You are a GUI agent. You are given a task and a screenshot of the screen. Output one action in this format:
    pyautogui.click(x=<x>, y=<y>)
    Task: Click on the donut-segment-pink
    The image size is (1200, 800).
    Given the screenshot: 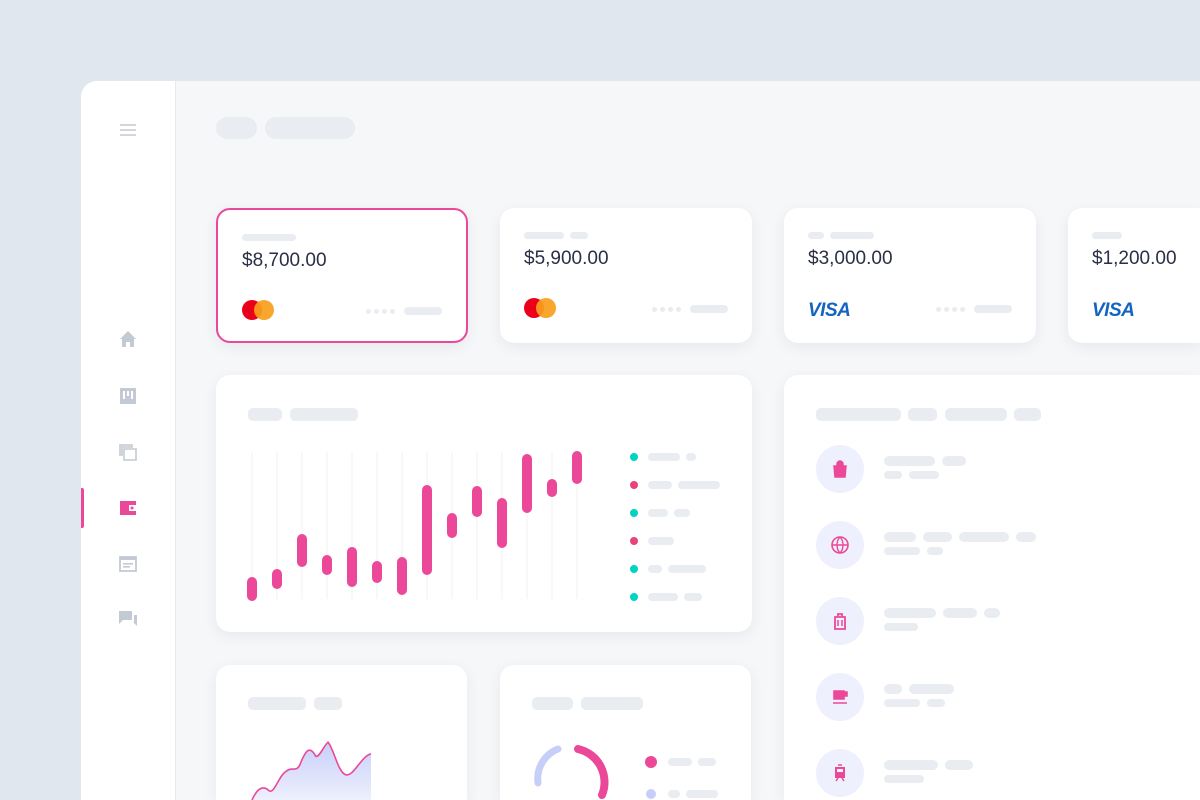 What is the action you would take?
    pyautogui.click(x=591, y=772)
    